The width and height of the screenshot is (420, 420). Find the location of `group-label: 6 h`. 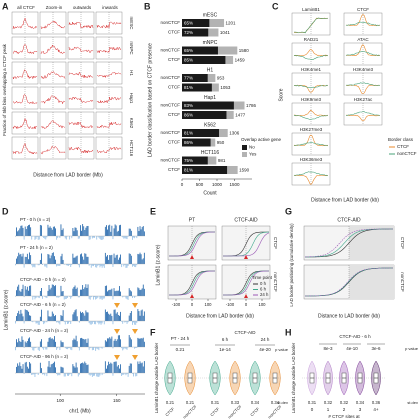

group-label: 6 h is located at coordinates (225, 339).